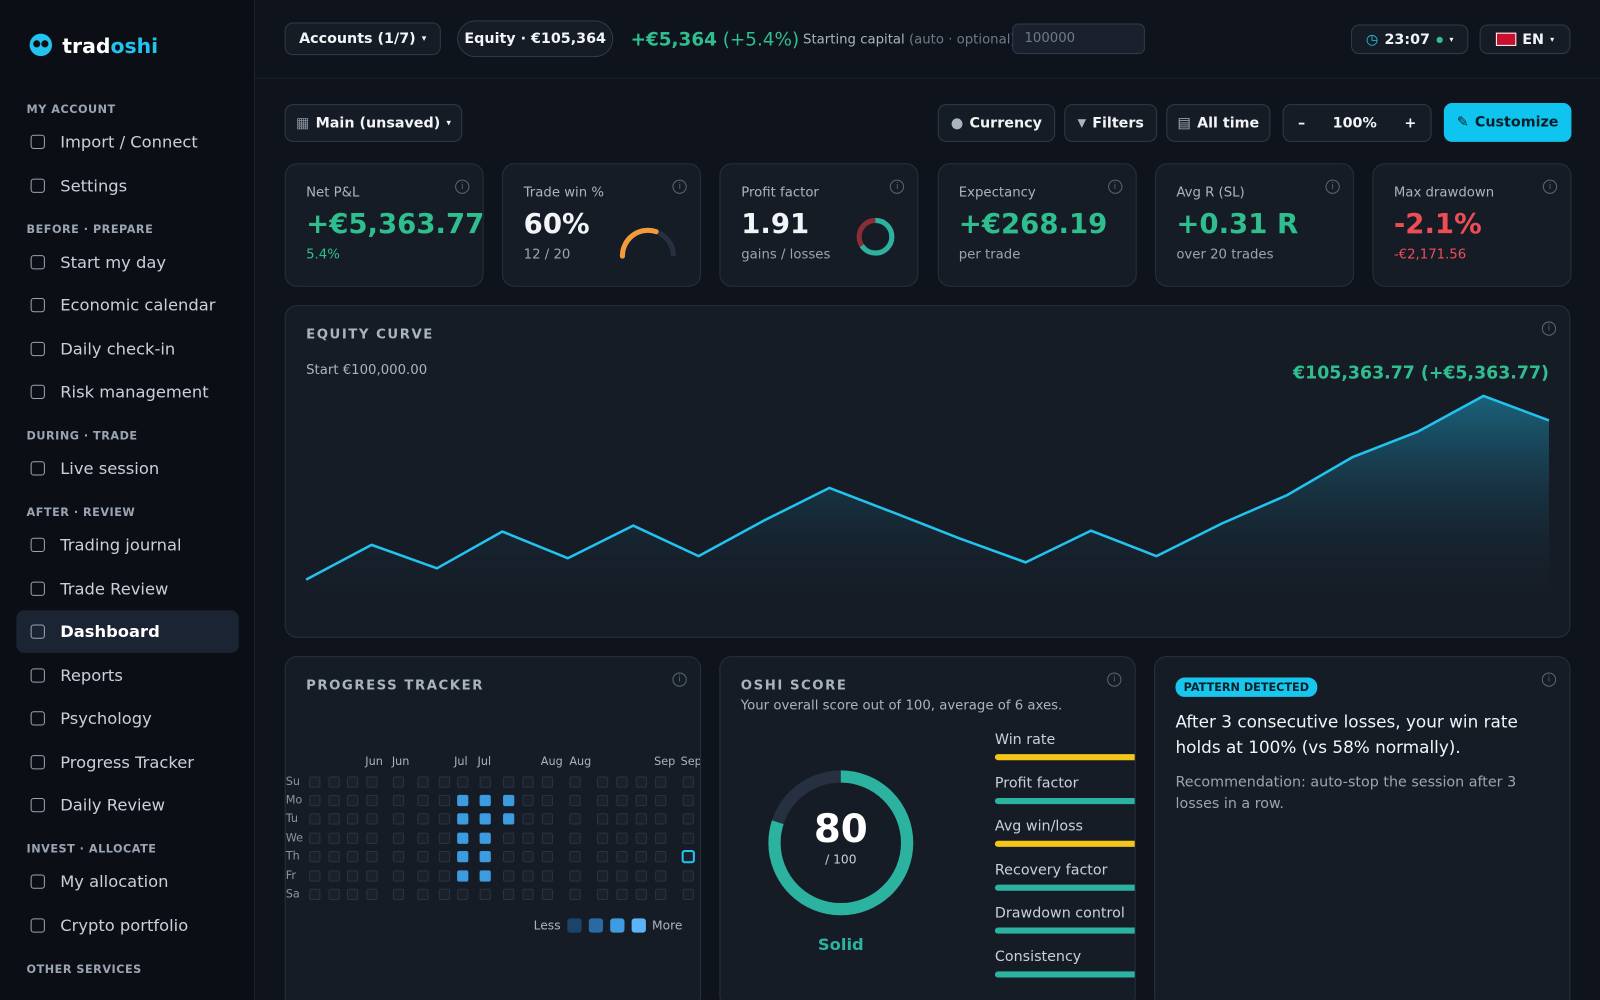 The image size is (1600, 1000). I want to click on zoom-out: –, so click(1301, 123).